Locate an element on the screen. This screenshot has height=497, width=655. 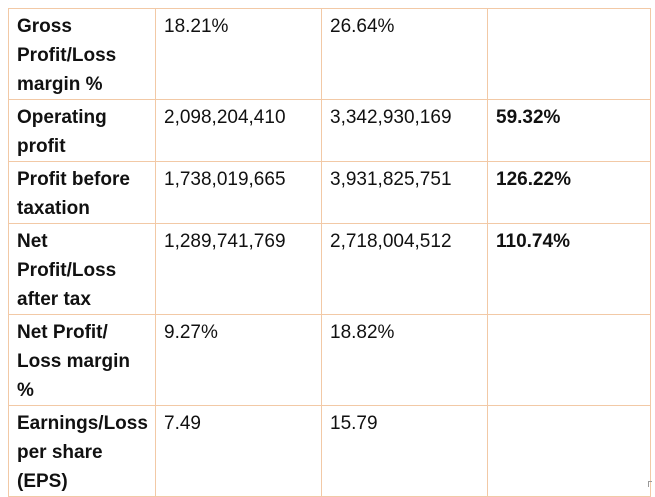
row-label: Operating profit is located at coordinates (82, 130).